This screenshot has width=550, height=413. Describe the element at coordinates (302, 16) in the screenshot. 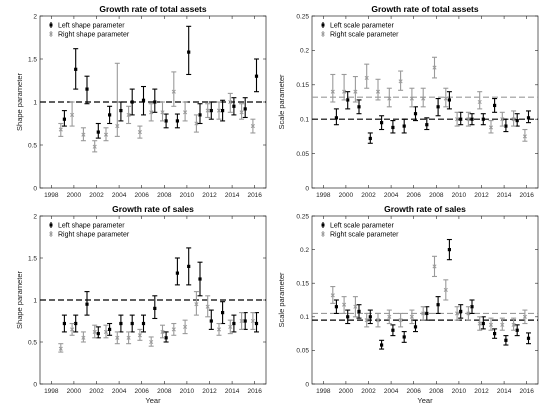

I see `y-tick-label: 0.25` at that location.